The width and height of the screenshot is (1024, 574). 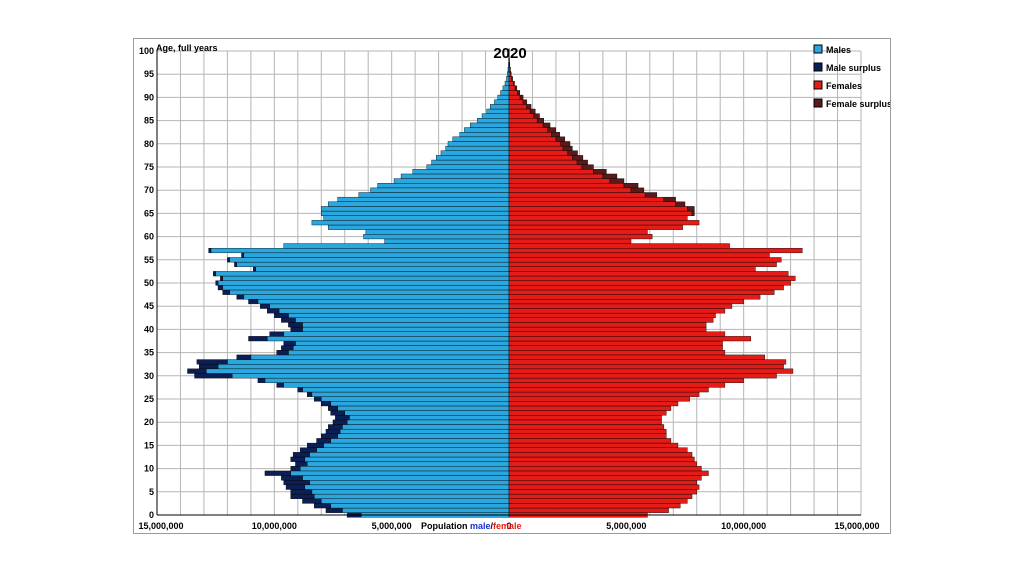 I want to click on y-tick-label: 85, so click(x=149, y=121).